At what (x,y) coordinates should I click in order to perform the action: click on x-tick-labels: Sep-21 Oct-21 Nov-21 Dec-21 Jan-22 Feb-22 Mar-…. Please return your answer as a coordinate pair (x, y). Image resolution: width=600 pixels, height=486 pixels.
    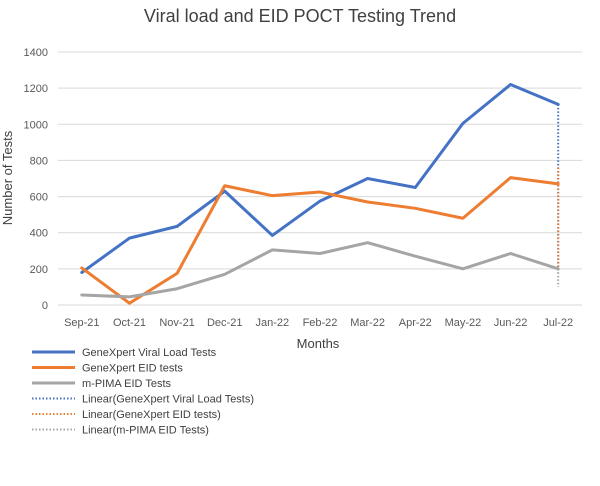
    Looking at the image, I should click on (318, 323).